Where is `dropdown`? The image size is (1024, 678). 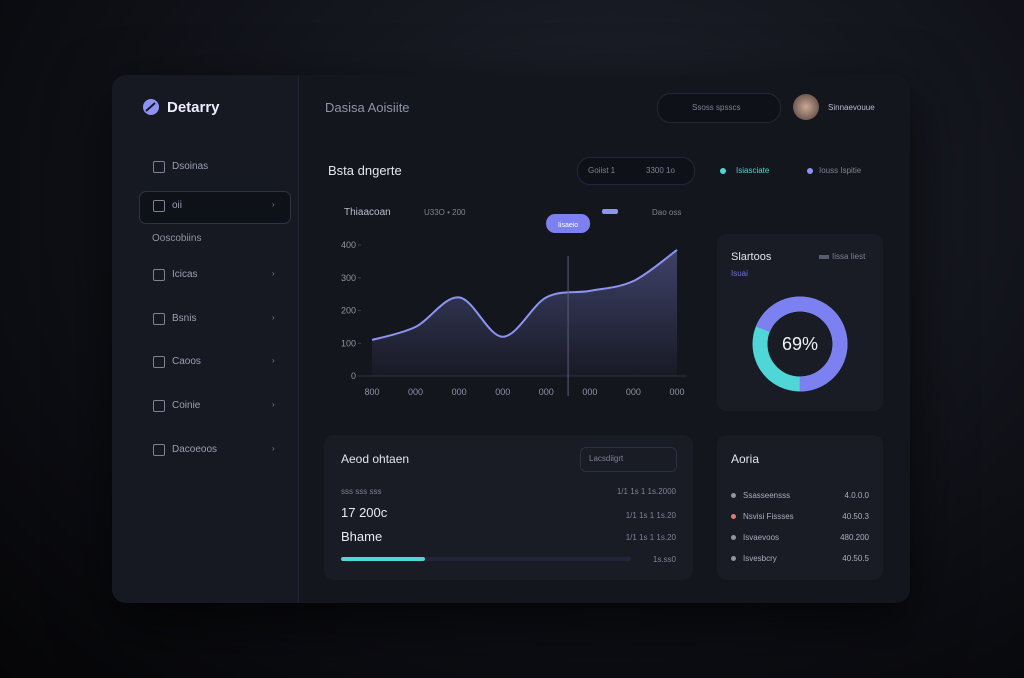
dropdown is located at coordinates (628, 459).